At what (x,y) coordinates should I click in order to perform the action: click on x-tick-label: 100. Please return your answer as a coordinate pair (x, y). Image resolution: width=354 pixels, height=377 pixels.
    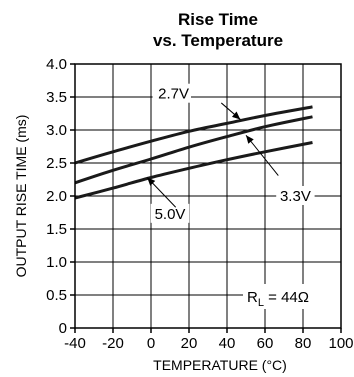
    Looking at the image, I should click on (340, 343).